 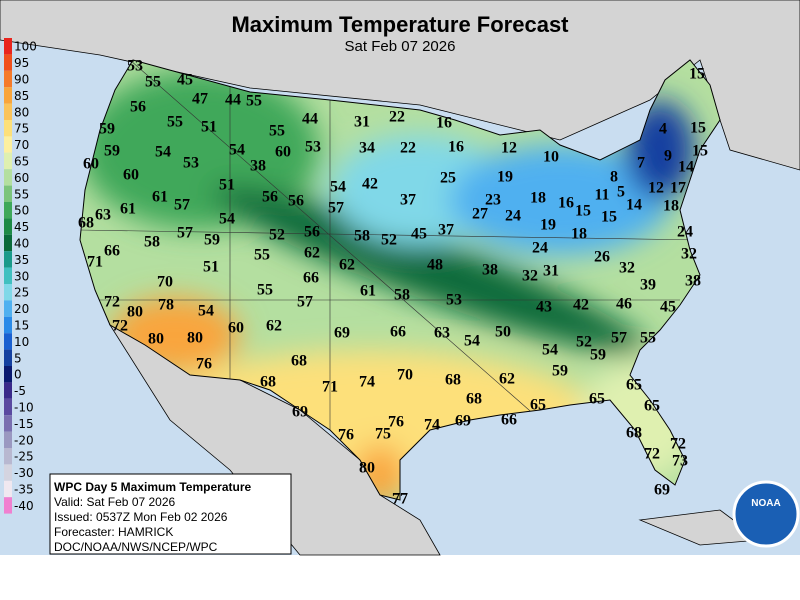 I want to click on info-line: Issued: 0537Z Mon Feb 02 2026, so click(x=141, y=517).